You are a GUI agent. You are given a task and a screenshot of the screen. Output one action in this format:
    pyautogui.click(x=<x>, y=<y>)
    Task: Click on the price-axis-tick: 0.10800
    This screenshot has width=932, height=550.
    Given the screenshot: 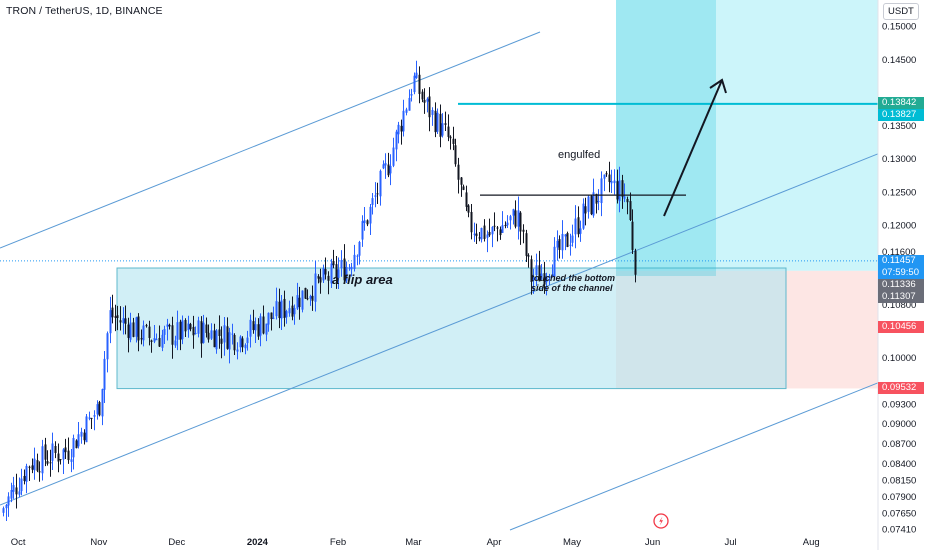 What is the action you would take?
    pyautogui.click(x=899, y=305)
    